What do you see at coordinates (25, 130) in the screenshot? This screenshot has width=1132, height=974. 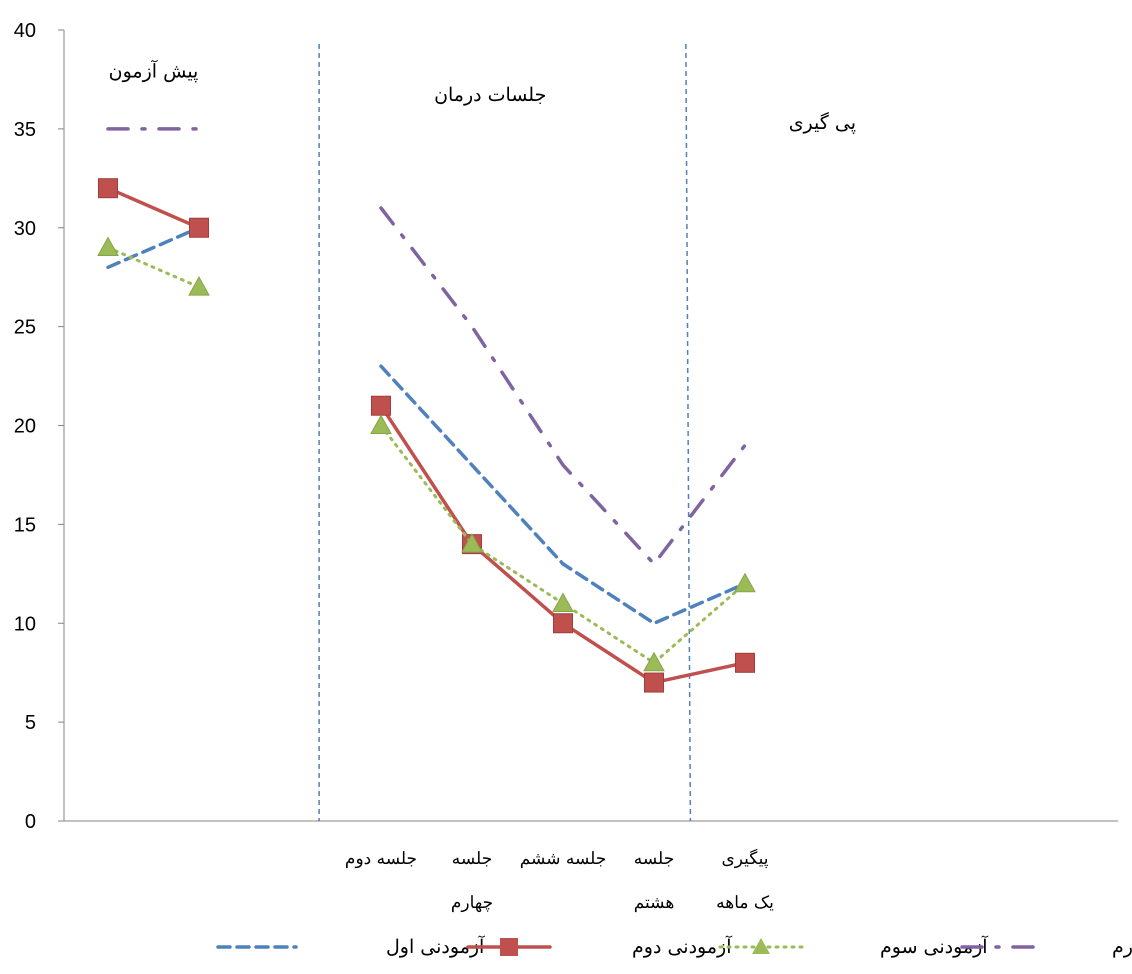 I see `y-tick-label: 35` at bounding box center [25, 130].